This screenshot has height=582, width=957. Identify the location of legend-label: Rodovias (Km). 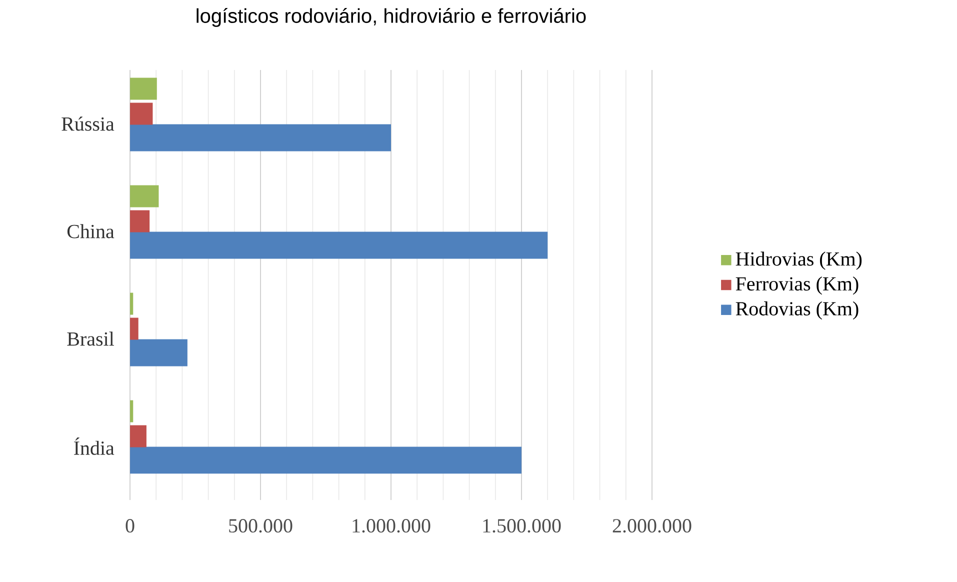
(797, 310).